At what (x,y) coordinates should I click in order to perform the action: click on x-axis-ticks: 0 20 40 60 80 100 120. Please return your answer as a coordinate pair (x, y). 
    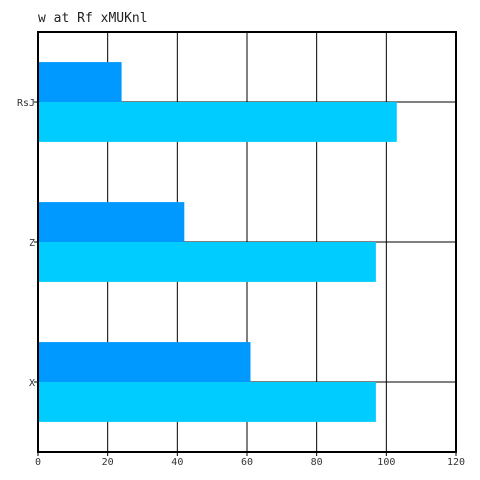
    Looking at the image, I should click on (250, 460).